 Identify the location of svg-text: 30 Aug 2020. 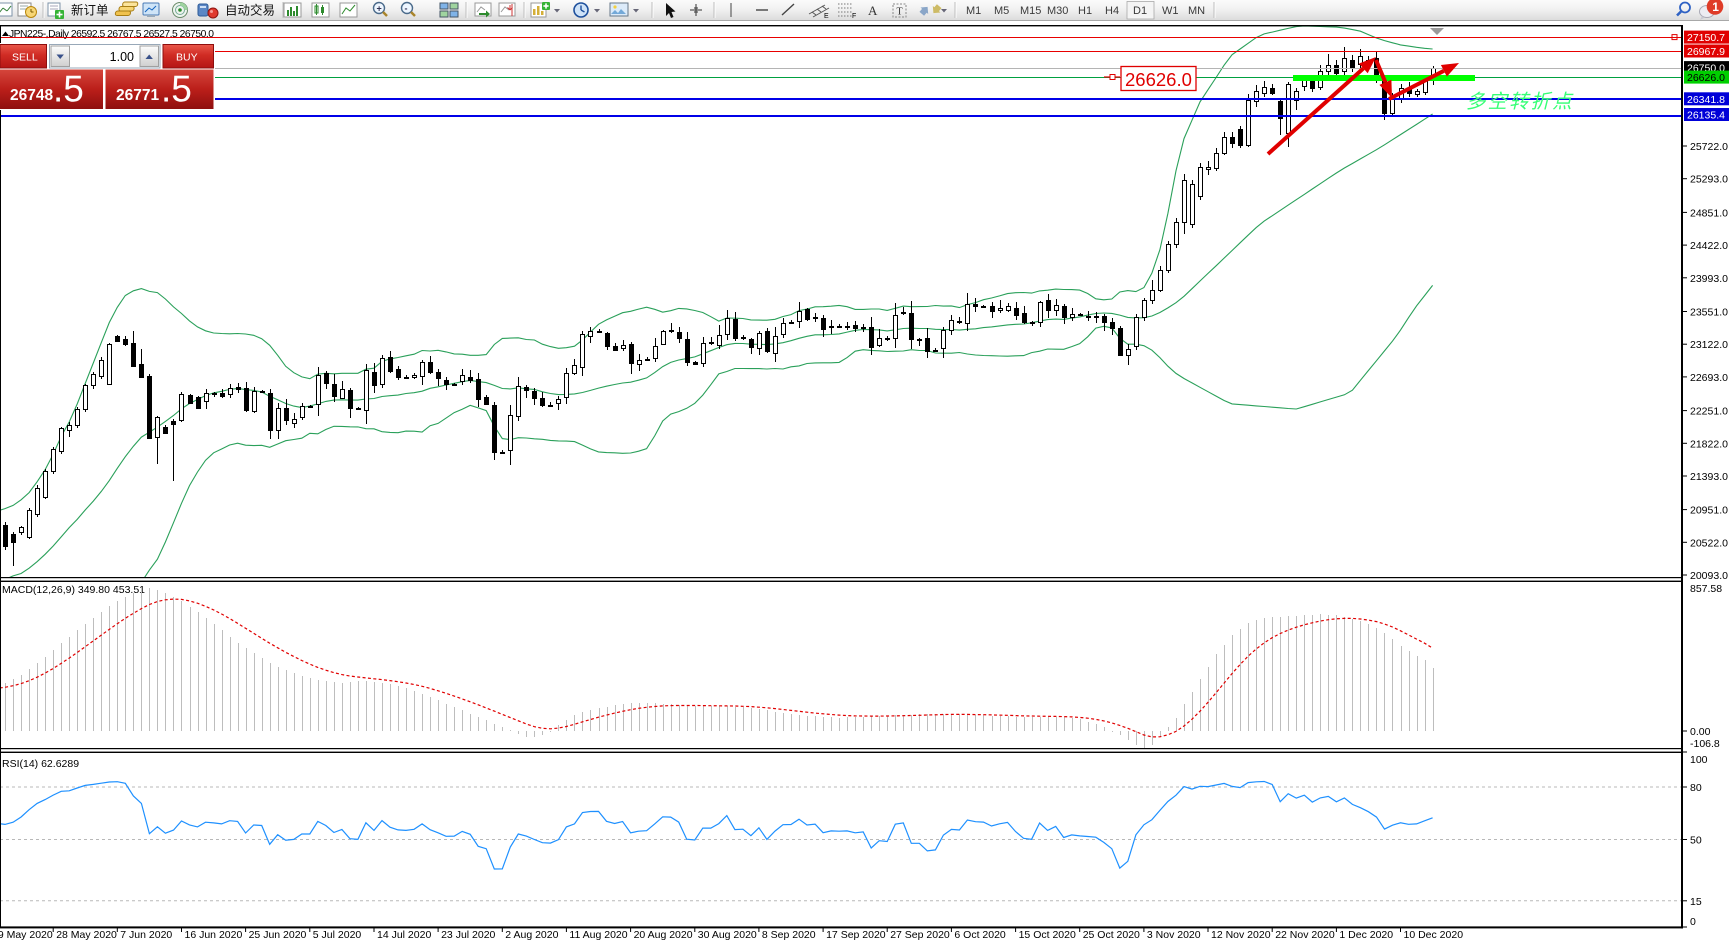
(727, 935).